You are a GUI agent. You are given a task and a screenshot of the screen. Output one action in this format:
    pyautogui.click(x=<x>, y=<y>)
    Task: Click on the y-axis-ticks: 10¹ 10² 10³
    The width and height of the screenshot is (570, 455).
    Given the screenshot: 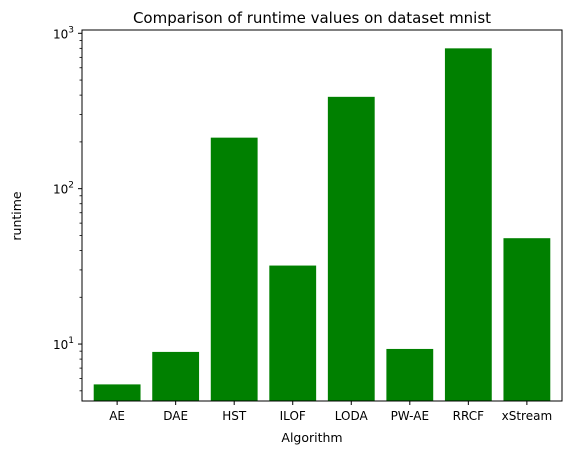 What is the action you would take?
    pyautogui.click(x=67, y=208)
    